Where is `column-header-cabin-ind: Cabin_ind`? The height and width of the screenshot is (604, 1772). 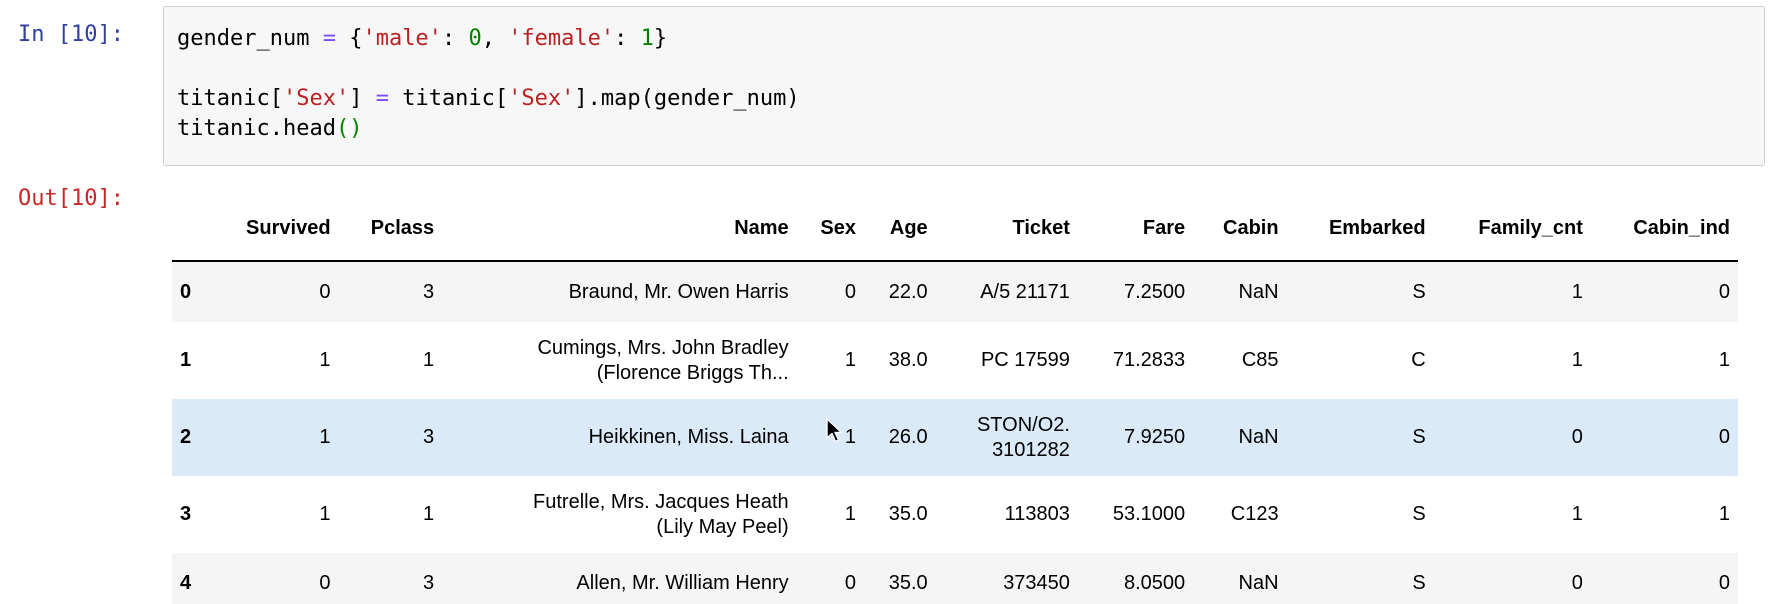
column-header-cabin-ind: Cabin_ind is located at coordinates (1664, 229).